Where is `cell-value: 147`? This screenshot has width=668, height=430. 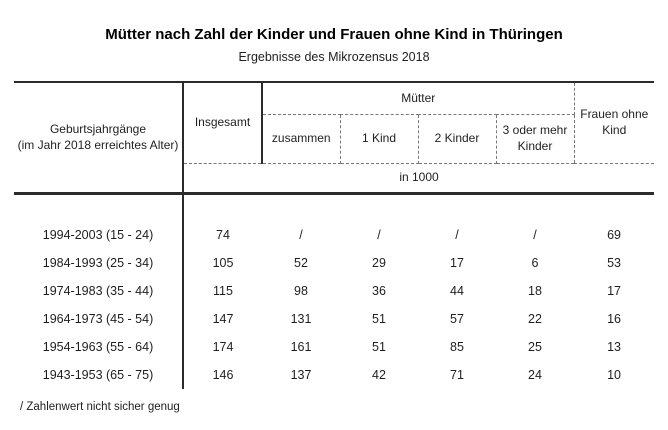 cell-value: 147 is located at coordinates (223, 318).